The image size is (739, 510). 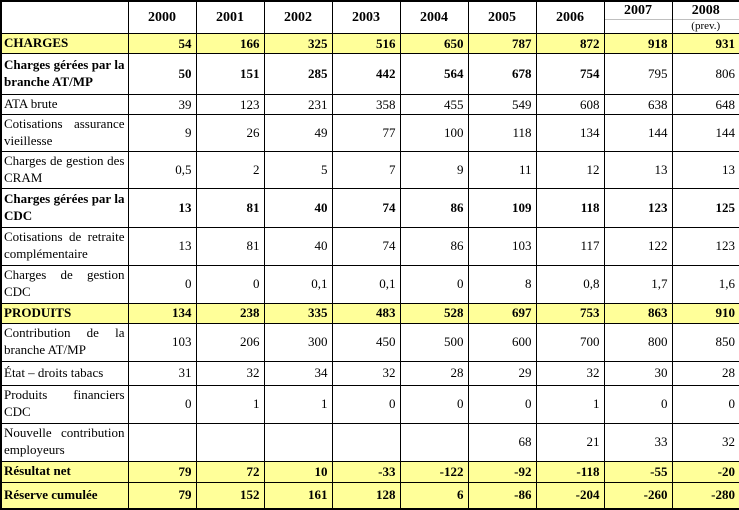 I want to click on value-cell: -20, so click(x=705, y=471).